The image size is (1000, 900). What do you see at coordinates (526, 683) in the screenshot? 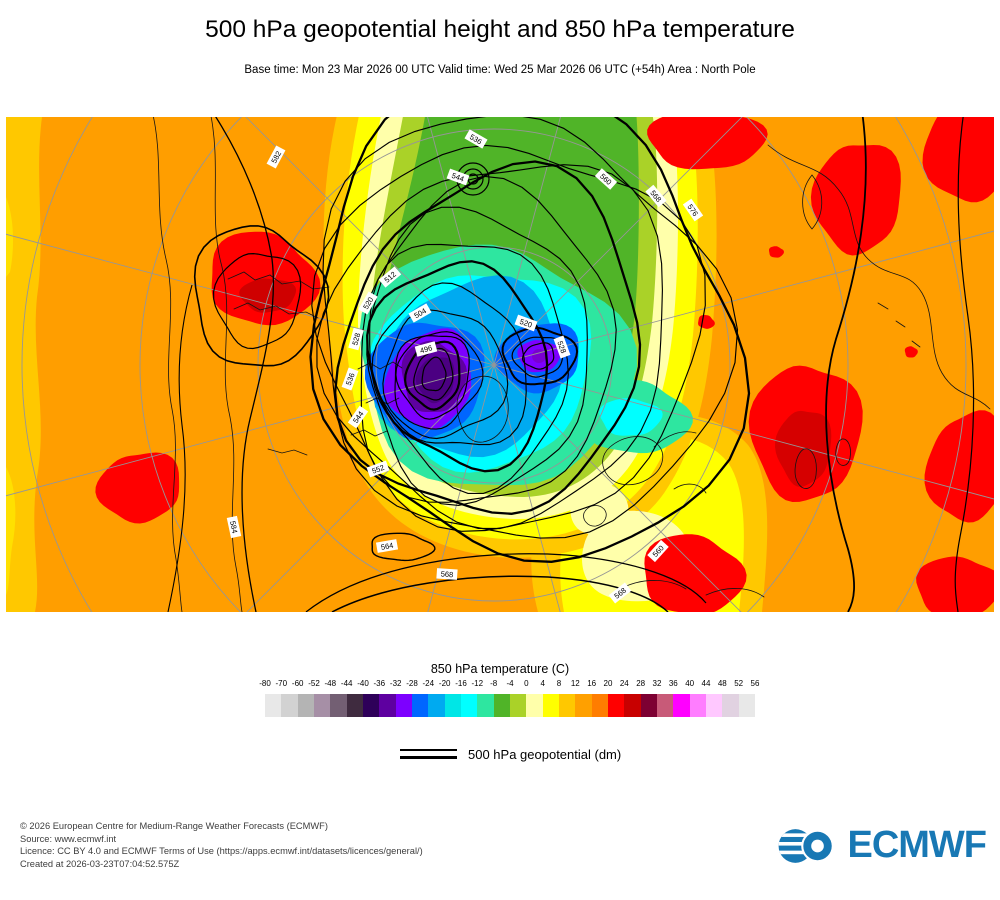
I see `colorbar-tick: 0` at bounding box center [526, 683].